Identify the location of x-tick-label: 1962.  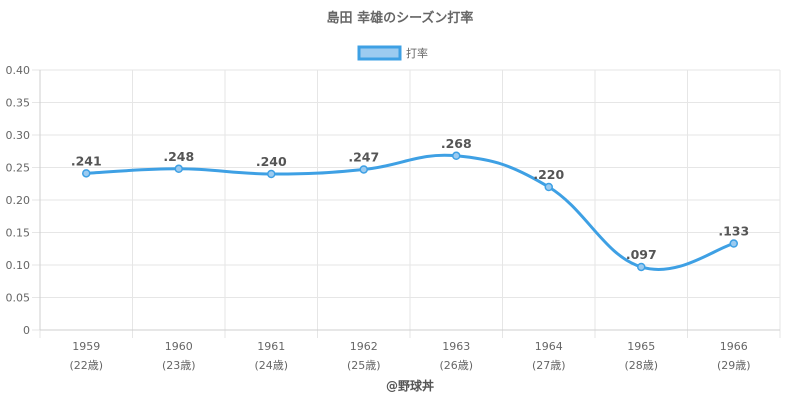
(364, 346).